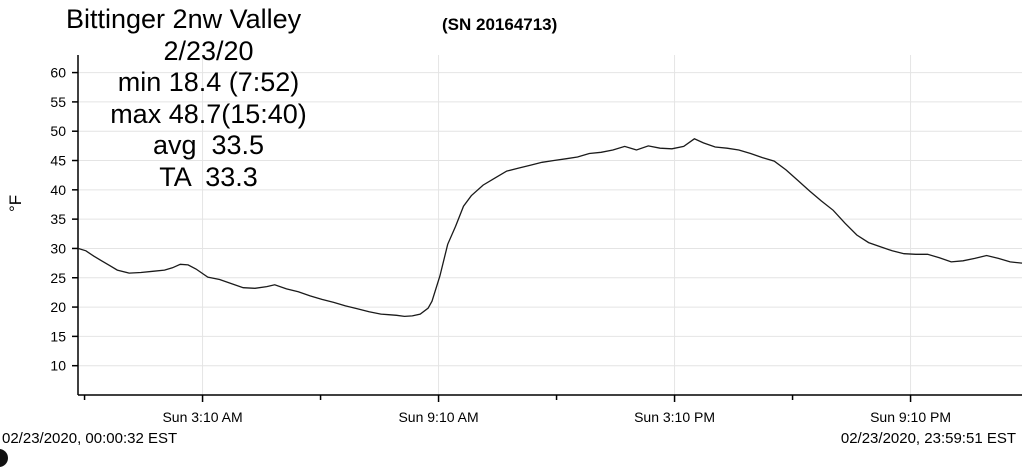 The height and width of the screenshot is (467, 1024). What do you see at coordinates (58, 161) in the screenshot?
I see `y-tick-label: 45` at bounding box center [58, 161].